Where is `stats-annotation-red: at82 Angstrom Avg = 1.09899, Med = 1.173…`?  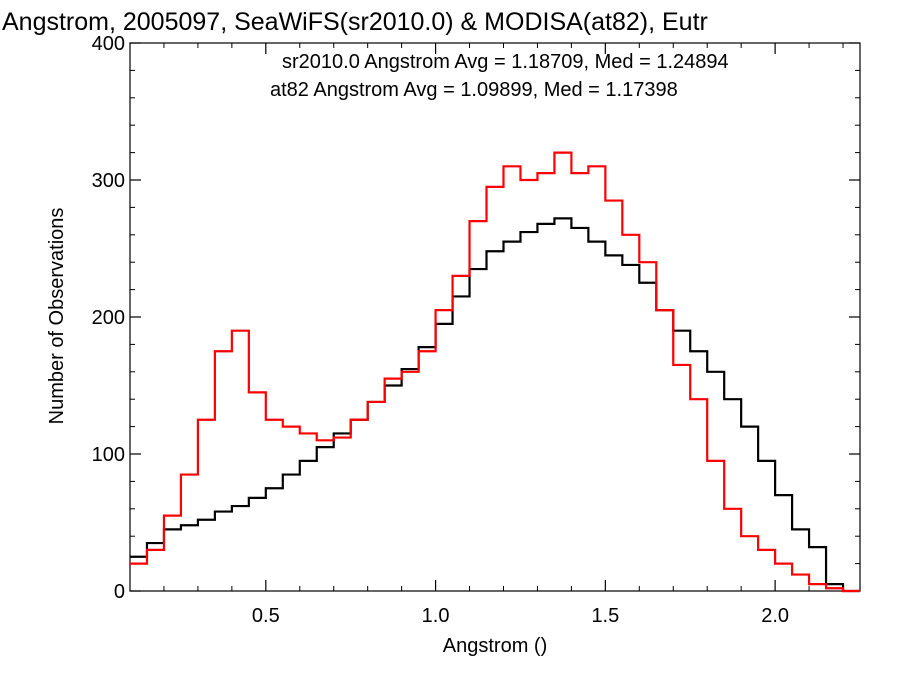
stats-annotation-red: at82 Angstrom Avg = 1.09899, Med = 1.173… is located at coordinates (474, 90).